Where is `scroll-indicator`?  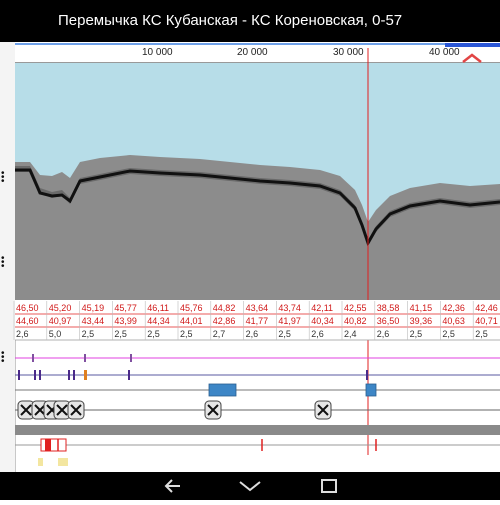
scroll-indicator is located at coordinates (472, 45).